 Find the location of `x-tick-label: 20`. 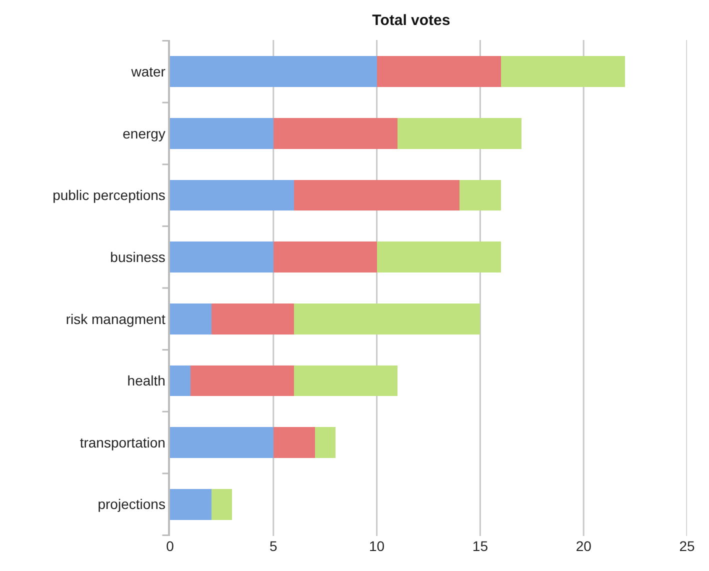

x-tick-label: 20 is located at coordinates (584, 546).